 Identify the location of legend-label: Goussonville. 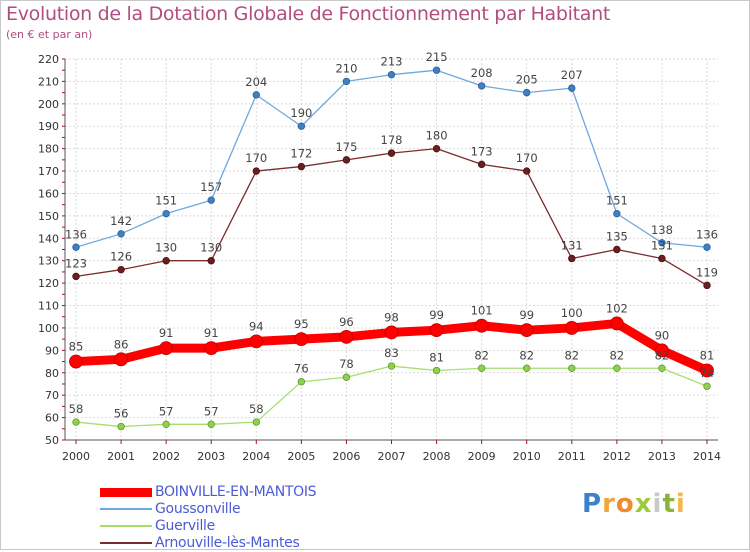
(198, 509).